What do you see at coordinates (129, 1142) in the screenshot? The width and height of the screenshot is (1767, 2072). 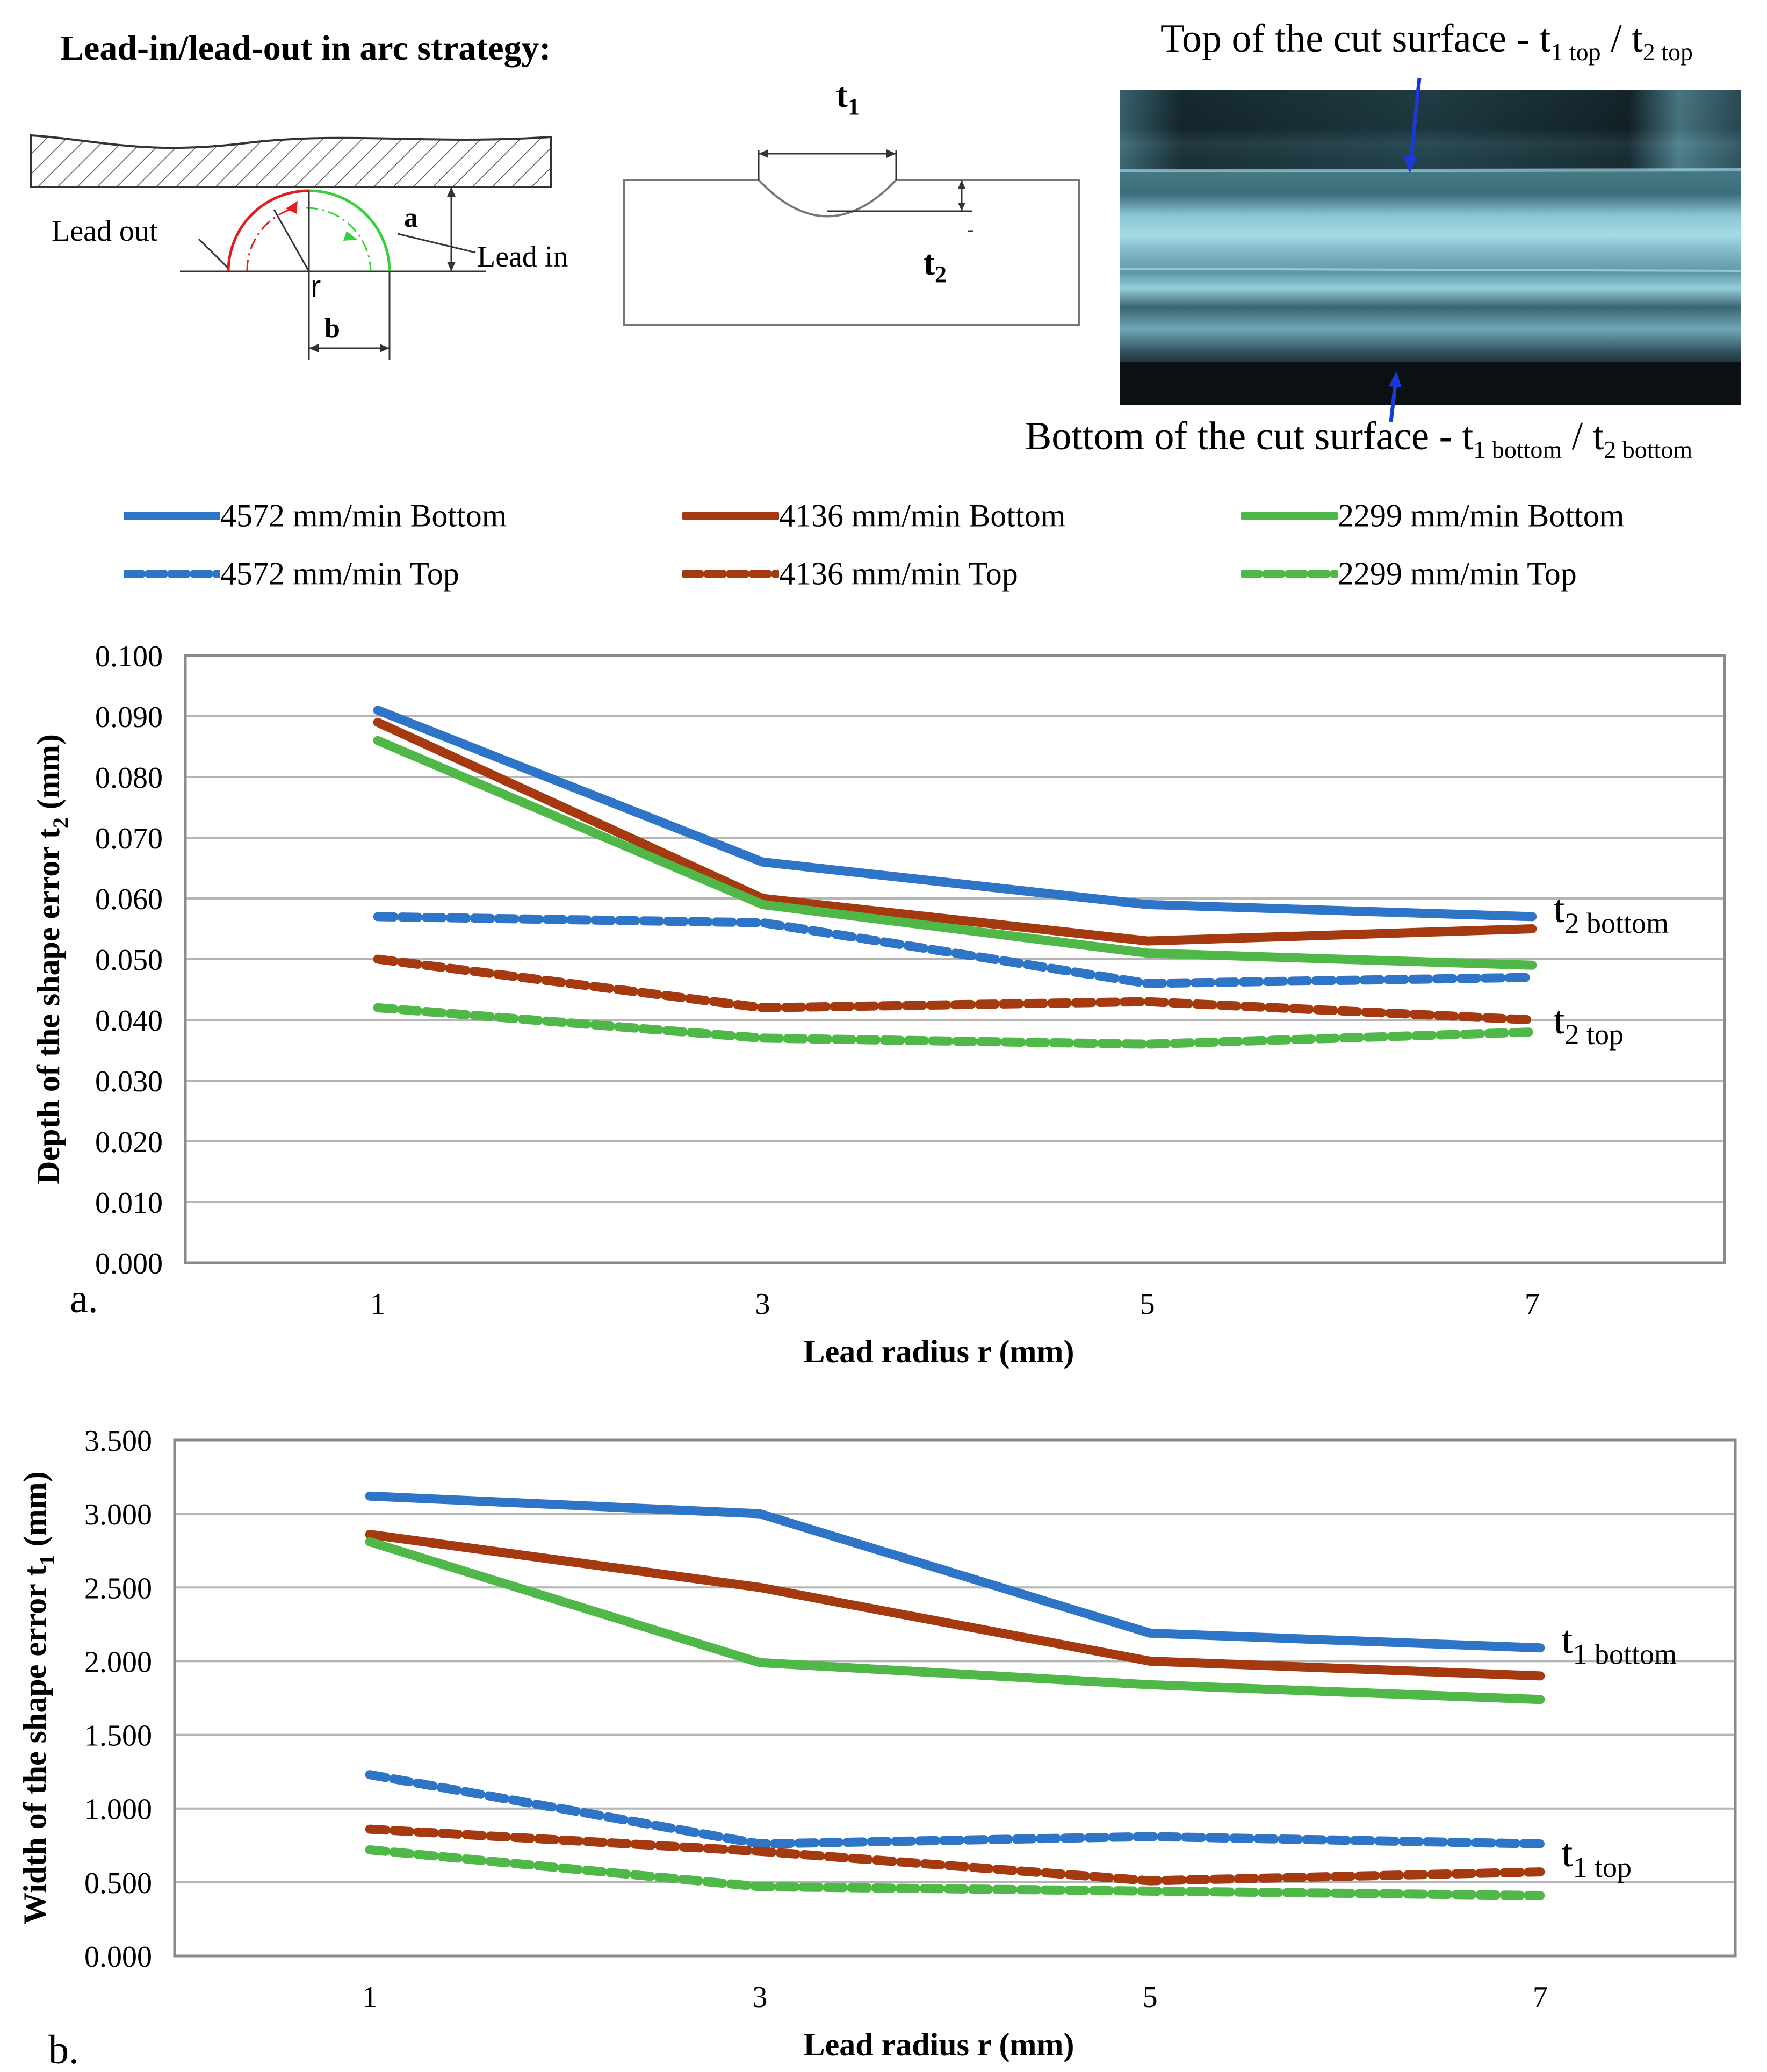 I see `y-tick-label: 0.020` at bounding box center [129, 1142].